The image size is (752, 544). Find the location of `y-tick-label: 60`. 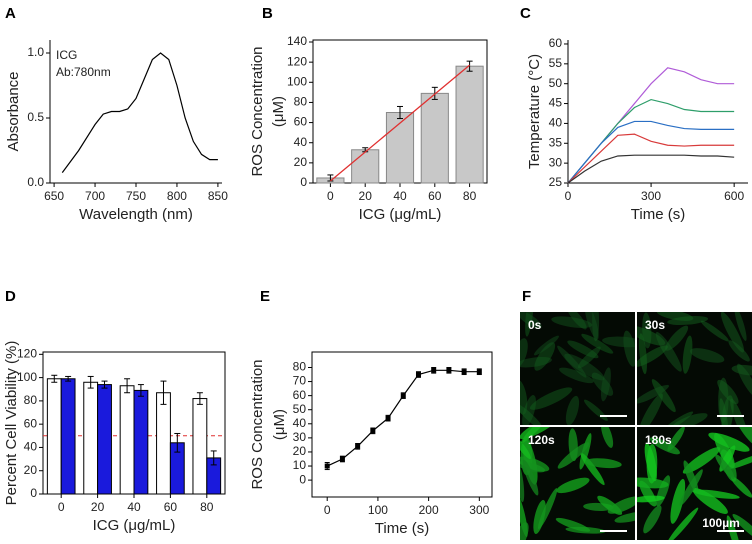

y-tick-label: 60 is located at coordinates (556, 43).